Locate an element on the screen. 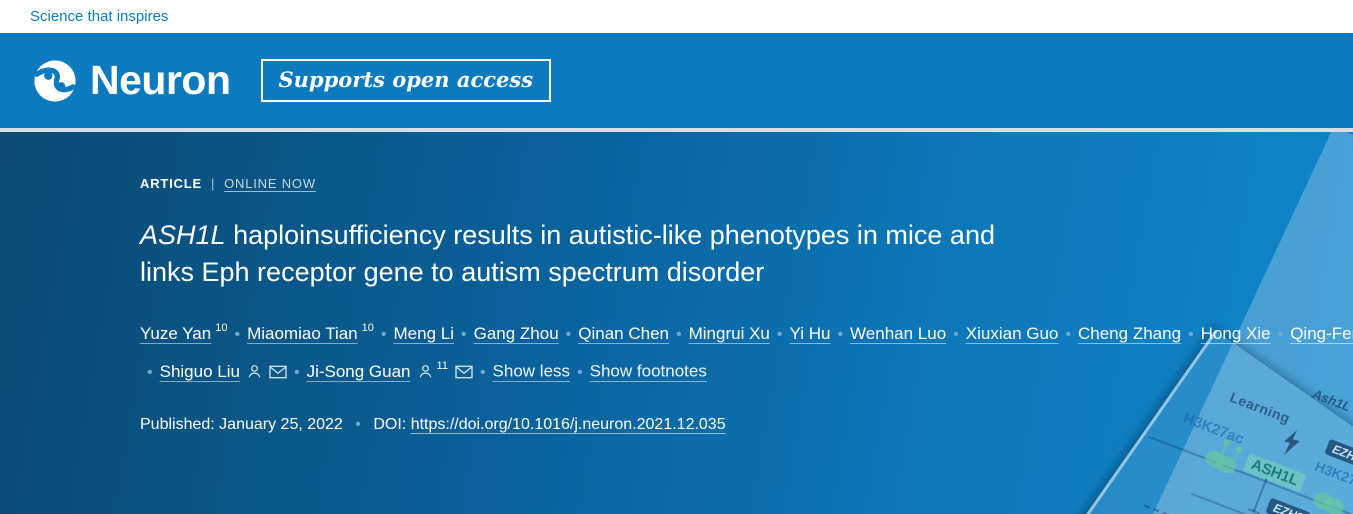  author-link: Mingrui Xu is located at coordinates (729, 333).